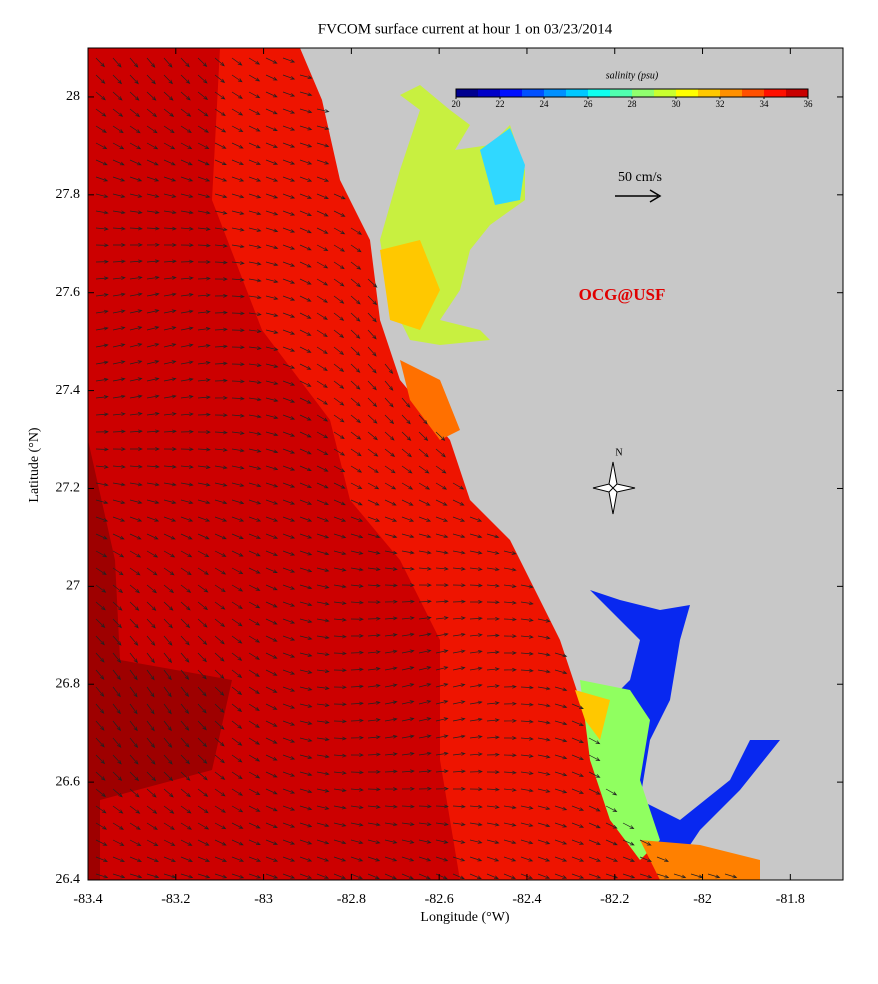  What do you see at coordinates (809, 104) in the screenshot?
I see `colorbar-tick-label: 36` at bounding box center [809, 104].